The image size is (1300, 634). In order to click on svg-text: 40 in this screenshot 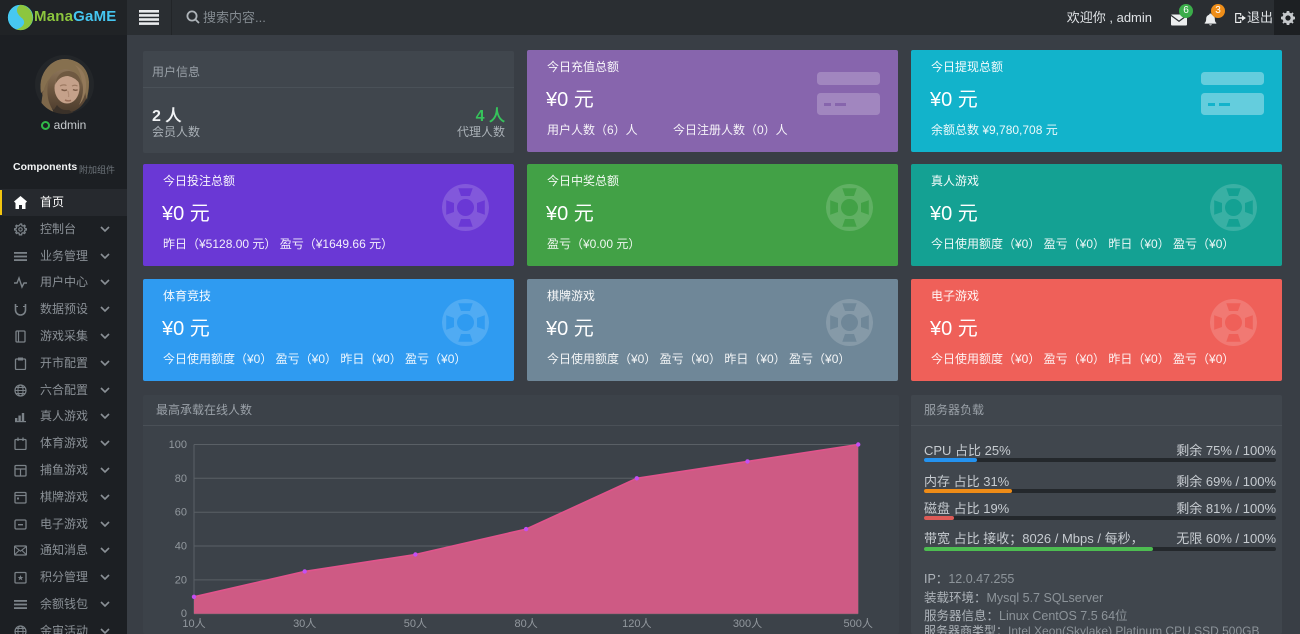, I will do `click(181, 547)`.